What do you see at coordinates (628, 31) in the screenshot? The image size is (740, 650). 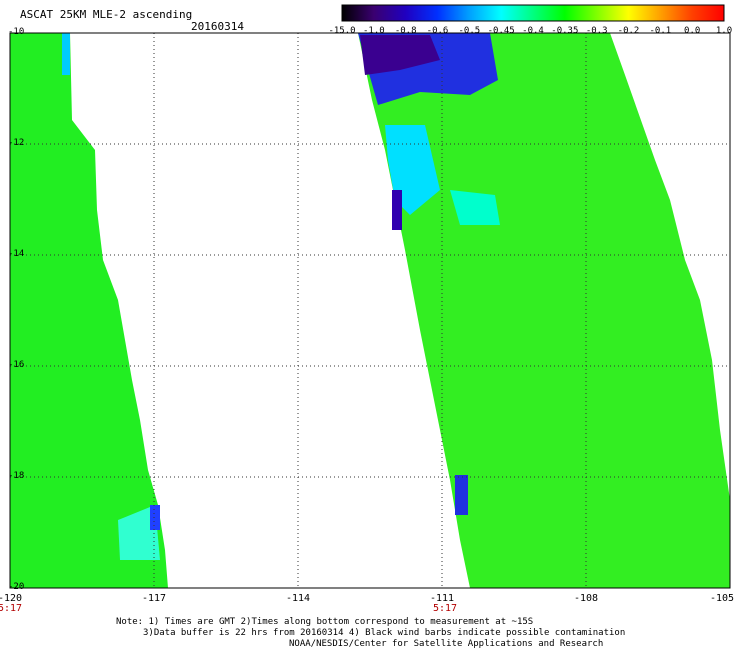 I see `colorbar-label: -0.2` at bounding box center [628, 31].